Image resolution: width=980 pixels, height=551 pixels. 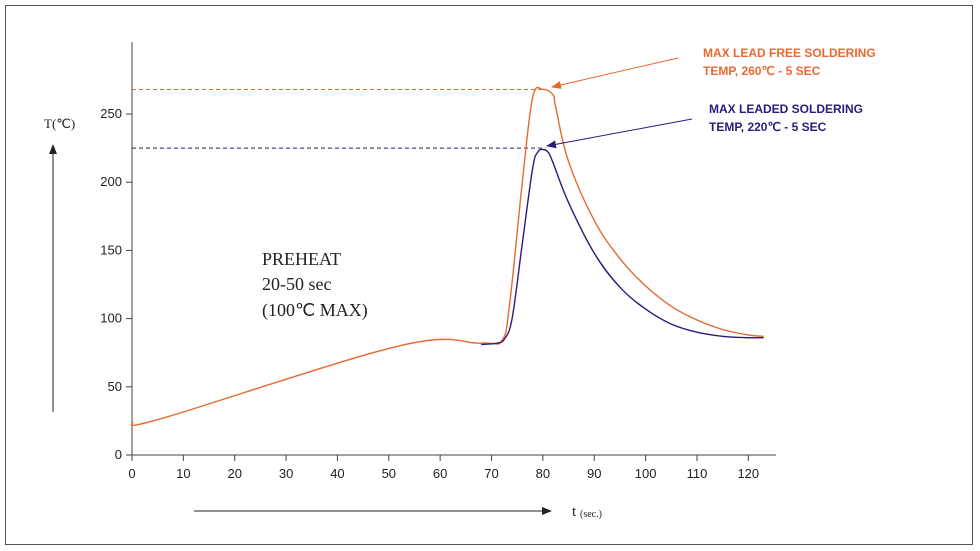 What do you see at coordinates (115, 386) in the screenshot?
I see `y-tick-label: 50` at bounding box center [115, 386].